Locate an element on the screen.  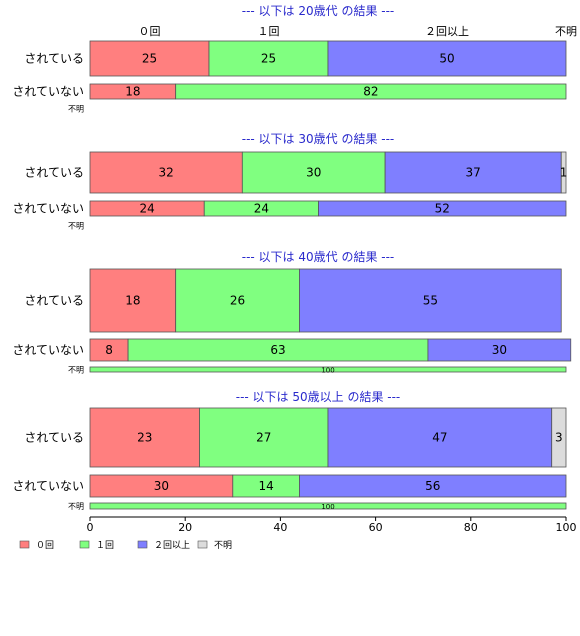
legend-label: 不明 is located at coordinates (223, 545).